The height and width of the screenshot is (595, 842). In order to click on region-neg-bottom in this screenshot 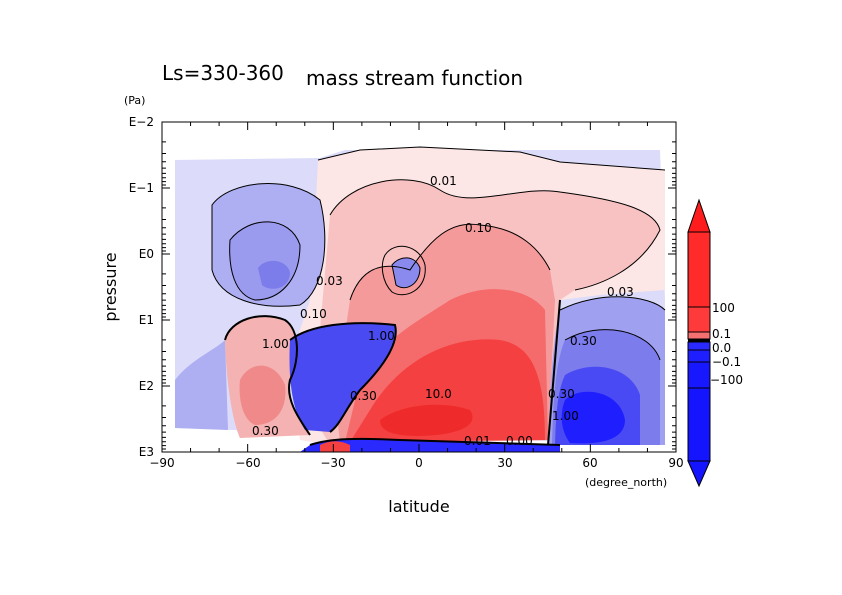, I will do `click(430, 445)`.